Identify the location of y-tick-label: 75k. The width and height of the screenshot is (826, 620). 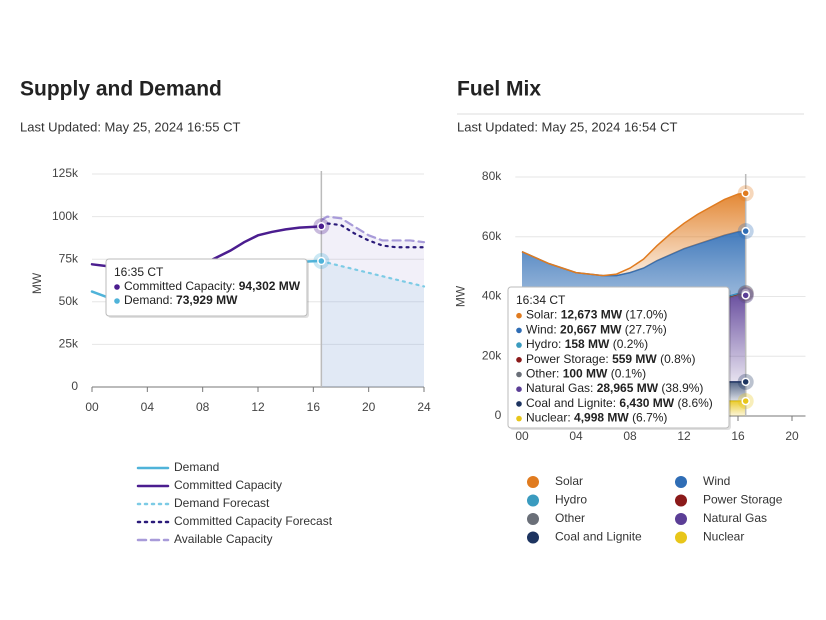
(69, 258).